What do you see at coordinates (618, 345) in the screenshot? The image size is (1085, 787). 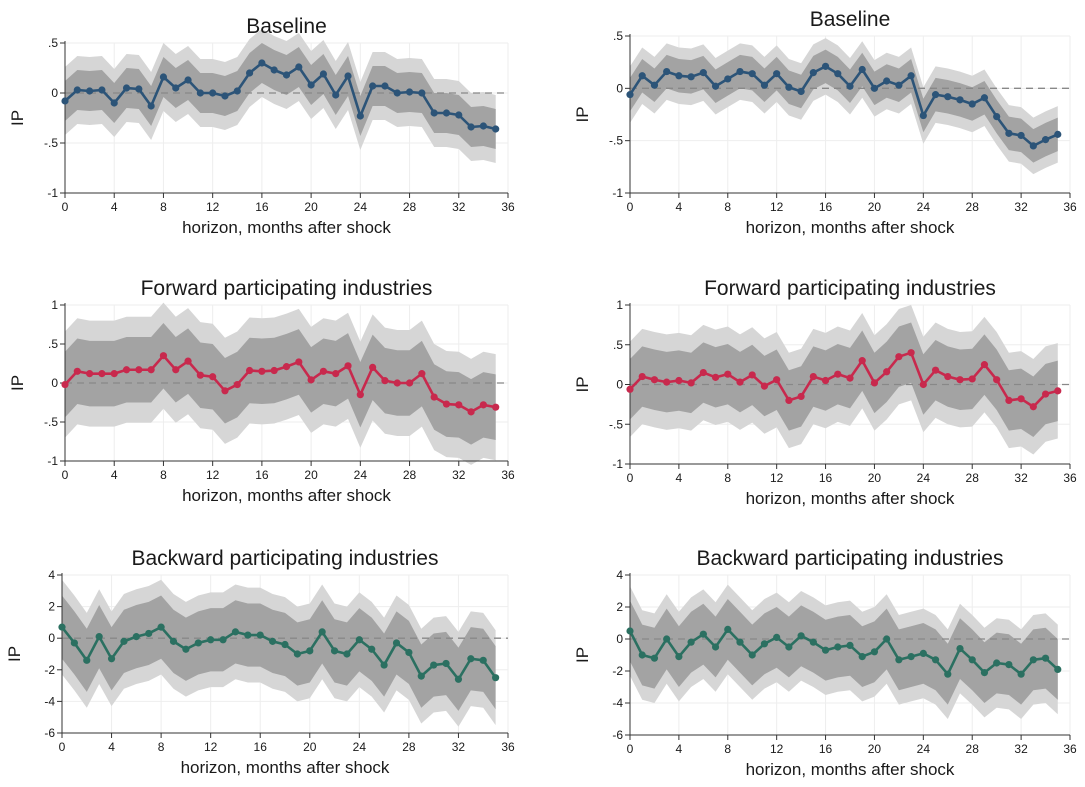 I see `y-tick-label: .5` at bounding box center [618, 345].